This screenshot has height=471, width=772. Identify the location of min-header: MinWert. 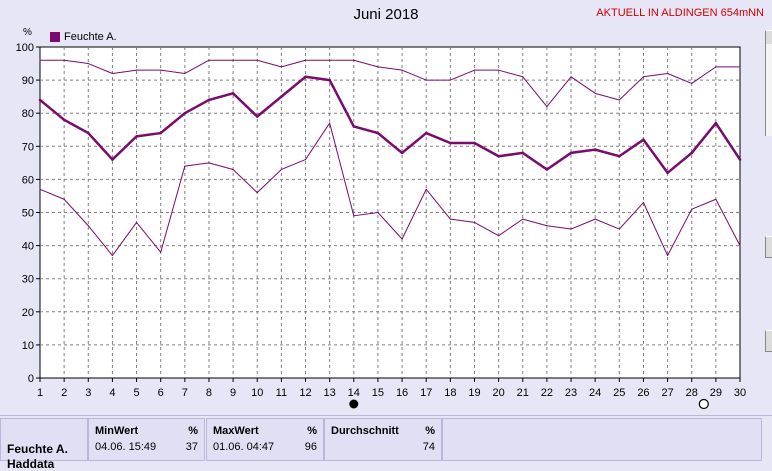
(117, 431).